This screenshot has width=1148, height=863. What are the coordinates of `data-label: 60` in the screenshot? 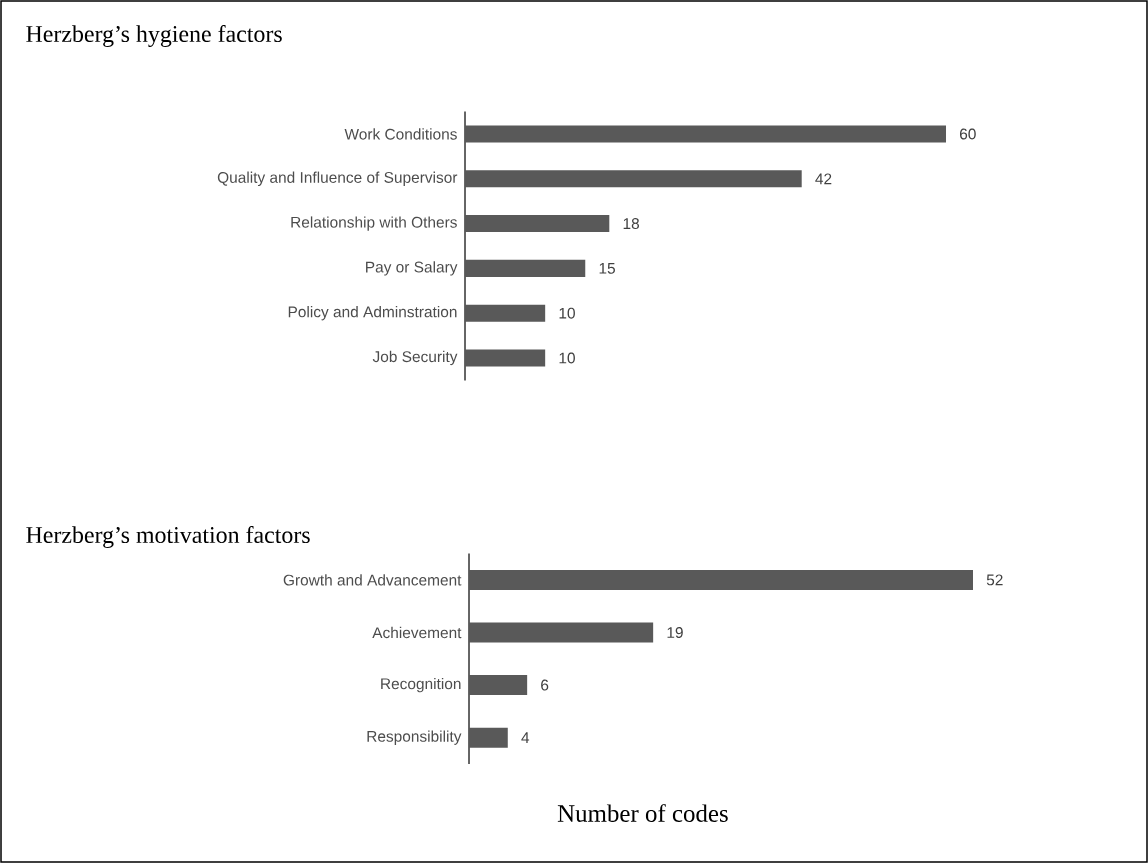 It's located at (967, 134).